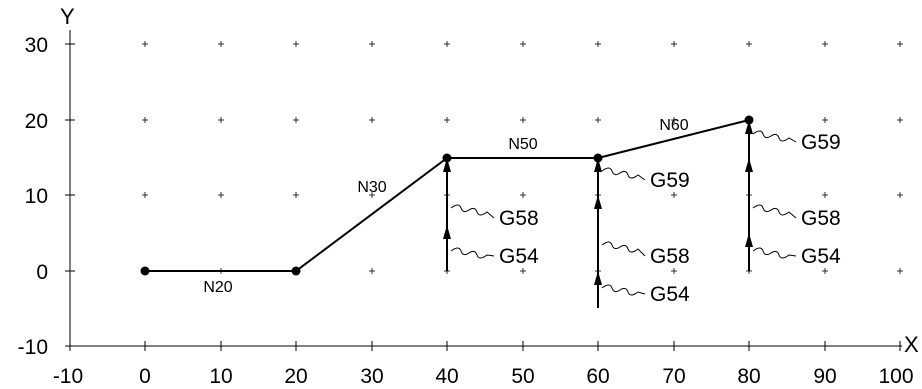 The width and height of the screenshot is (922, 389). I want to click on x-tick-label: 100, so click(895, 376).